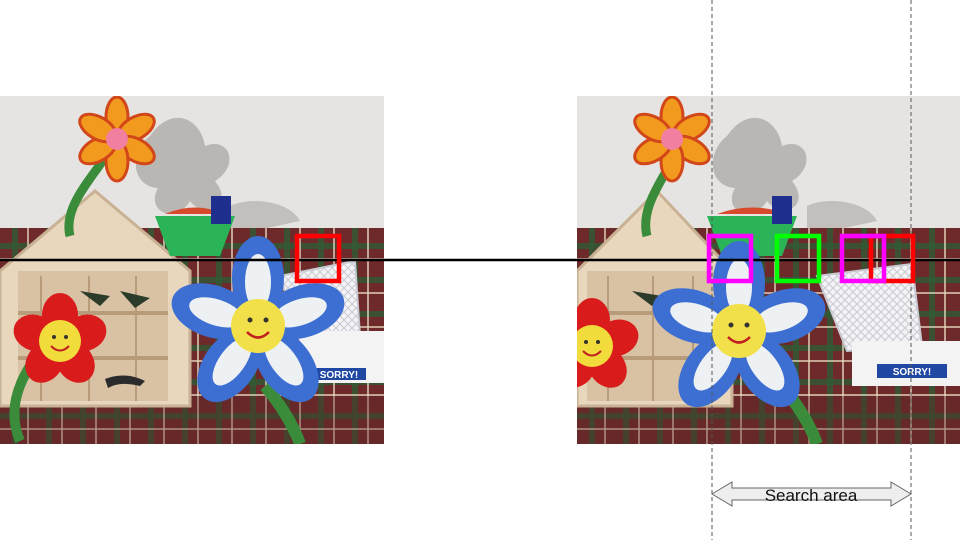 The height and width of the screenshot is (540, 960). Describe the element at coordinates (811, 495) in the screenshot. I see `search-area-label: Search area` at that location.